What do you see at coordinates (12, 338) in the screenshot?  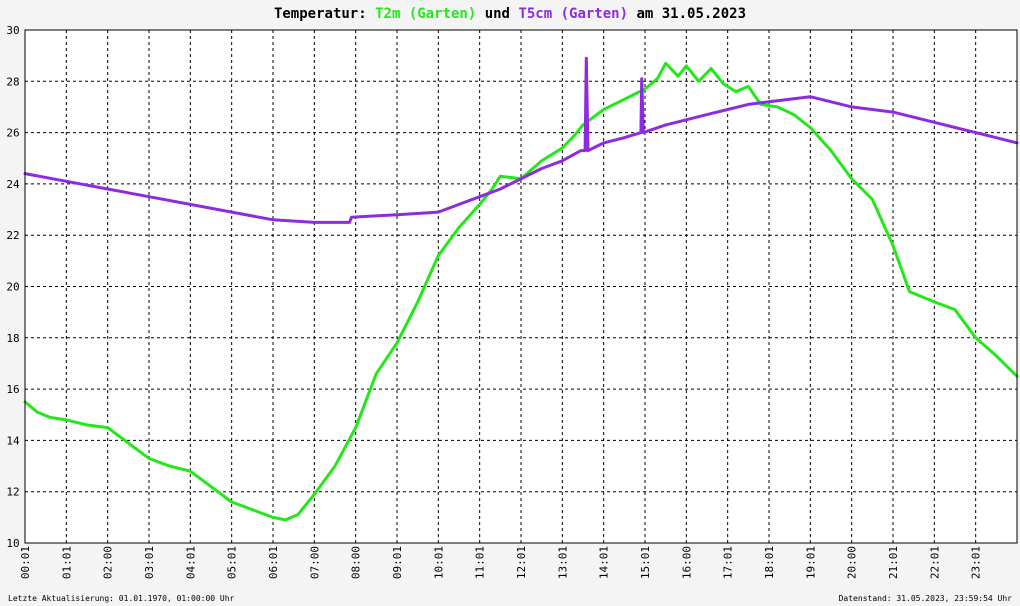 I see `y-tick-label: 18` at bounding box center [12, 338].